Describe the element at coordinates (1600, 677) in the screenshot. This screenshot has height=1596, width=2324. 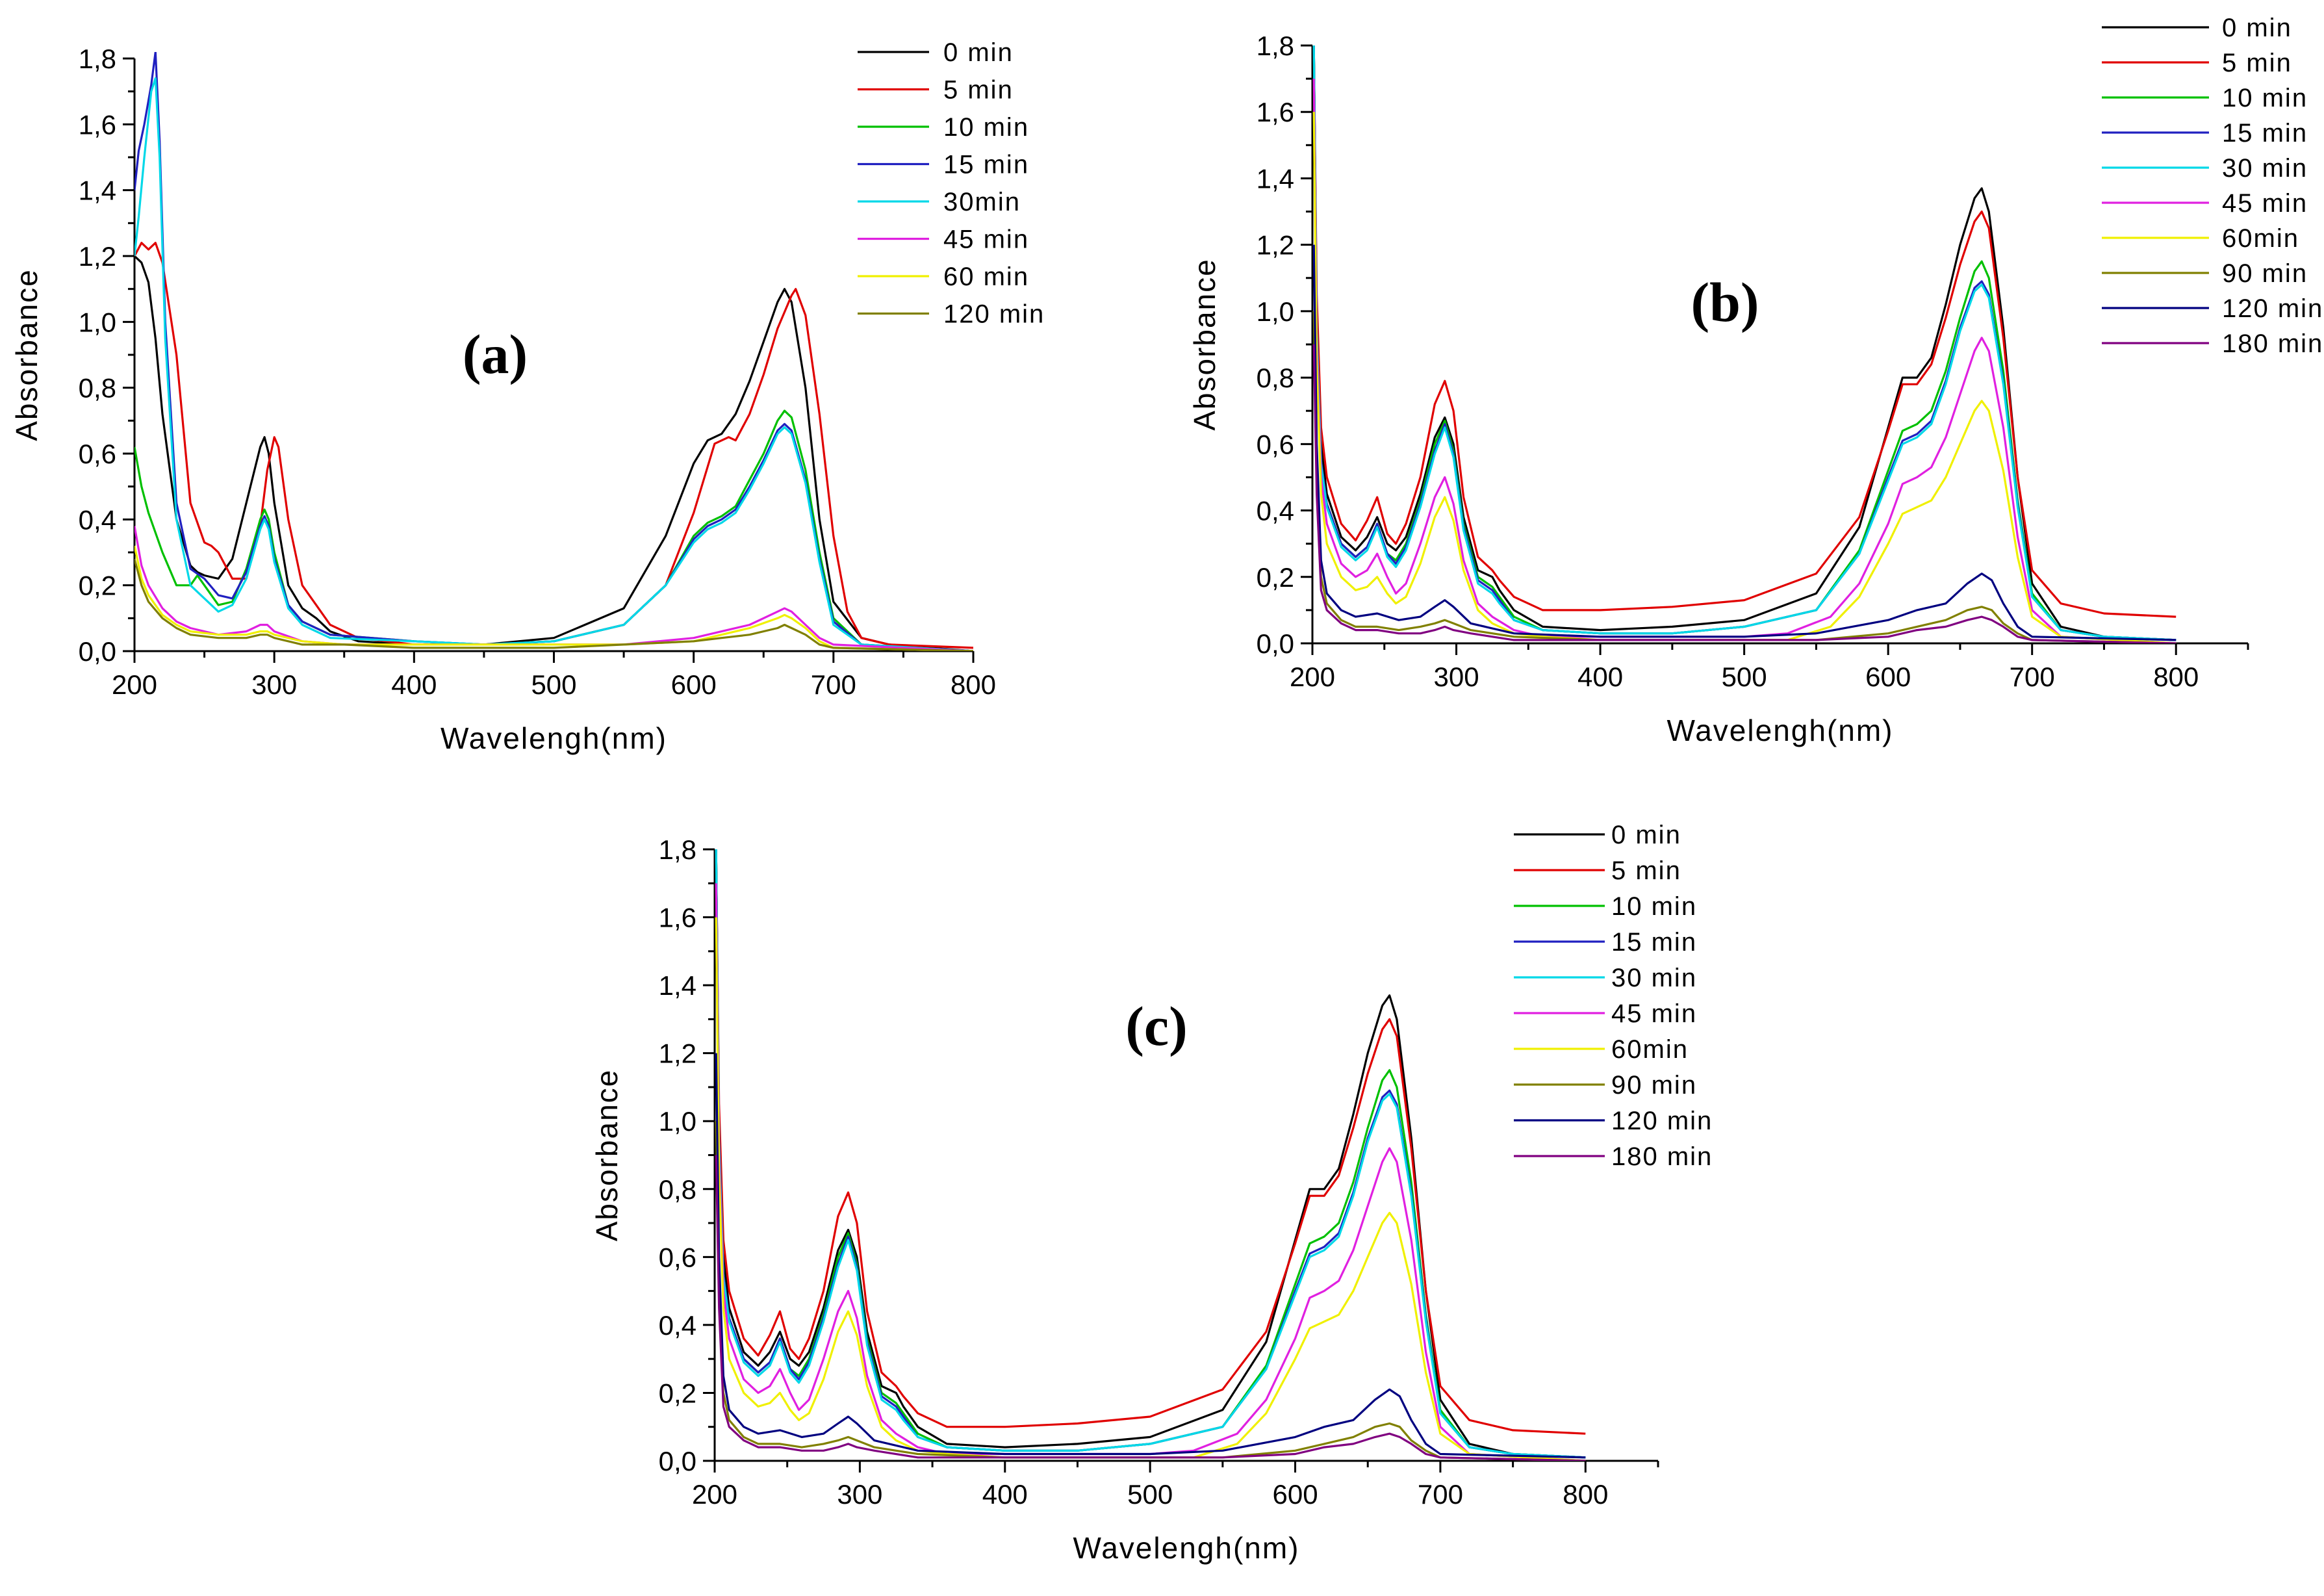
I see `x-tick-label: 400` at that location.